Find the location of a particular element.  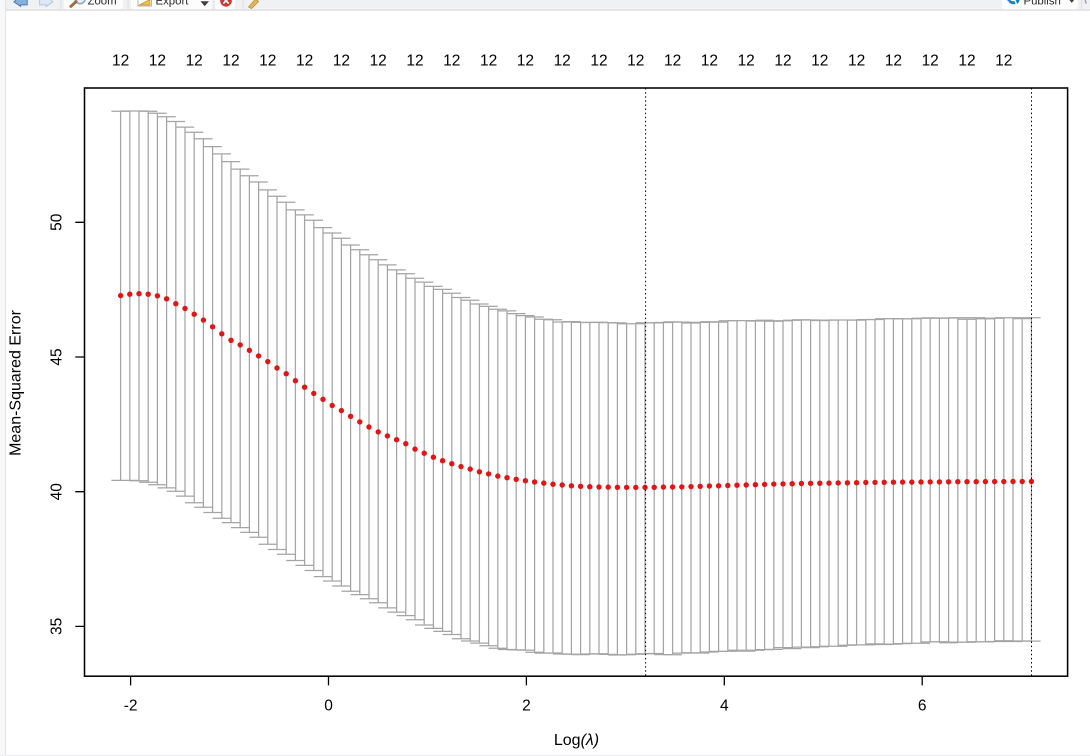

svg-text: 6 is located at coordinates (922, 706).